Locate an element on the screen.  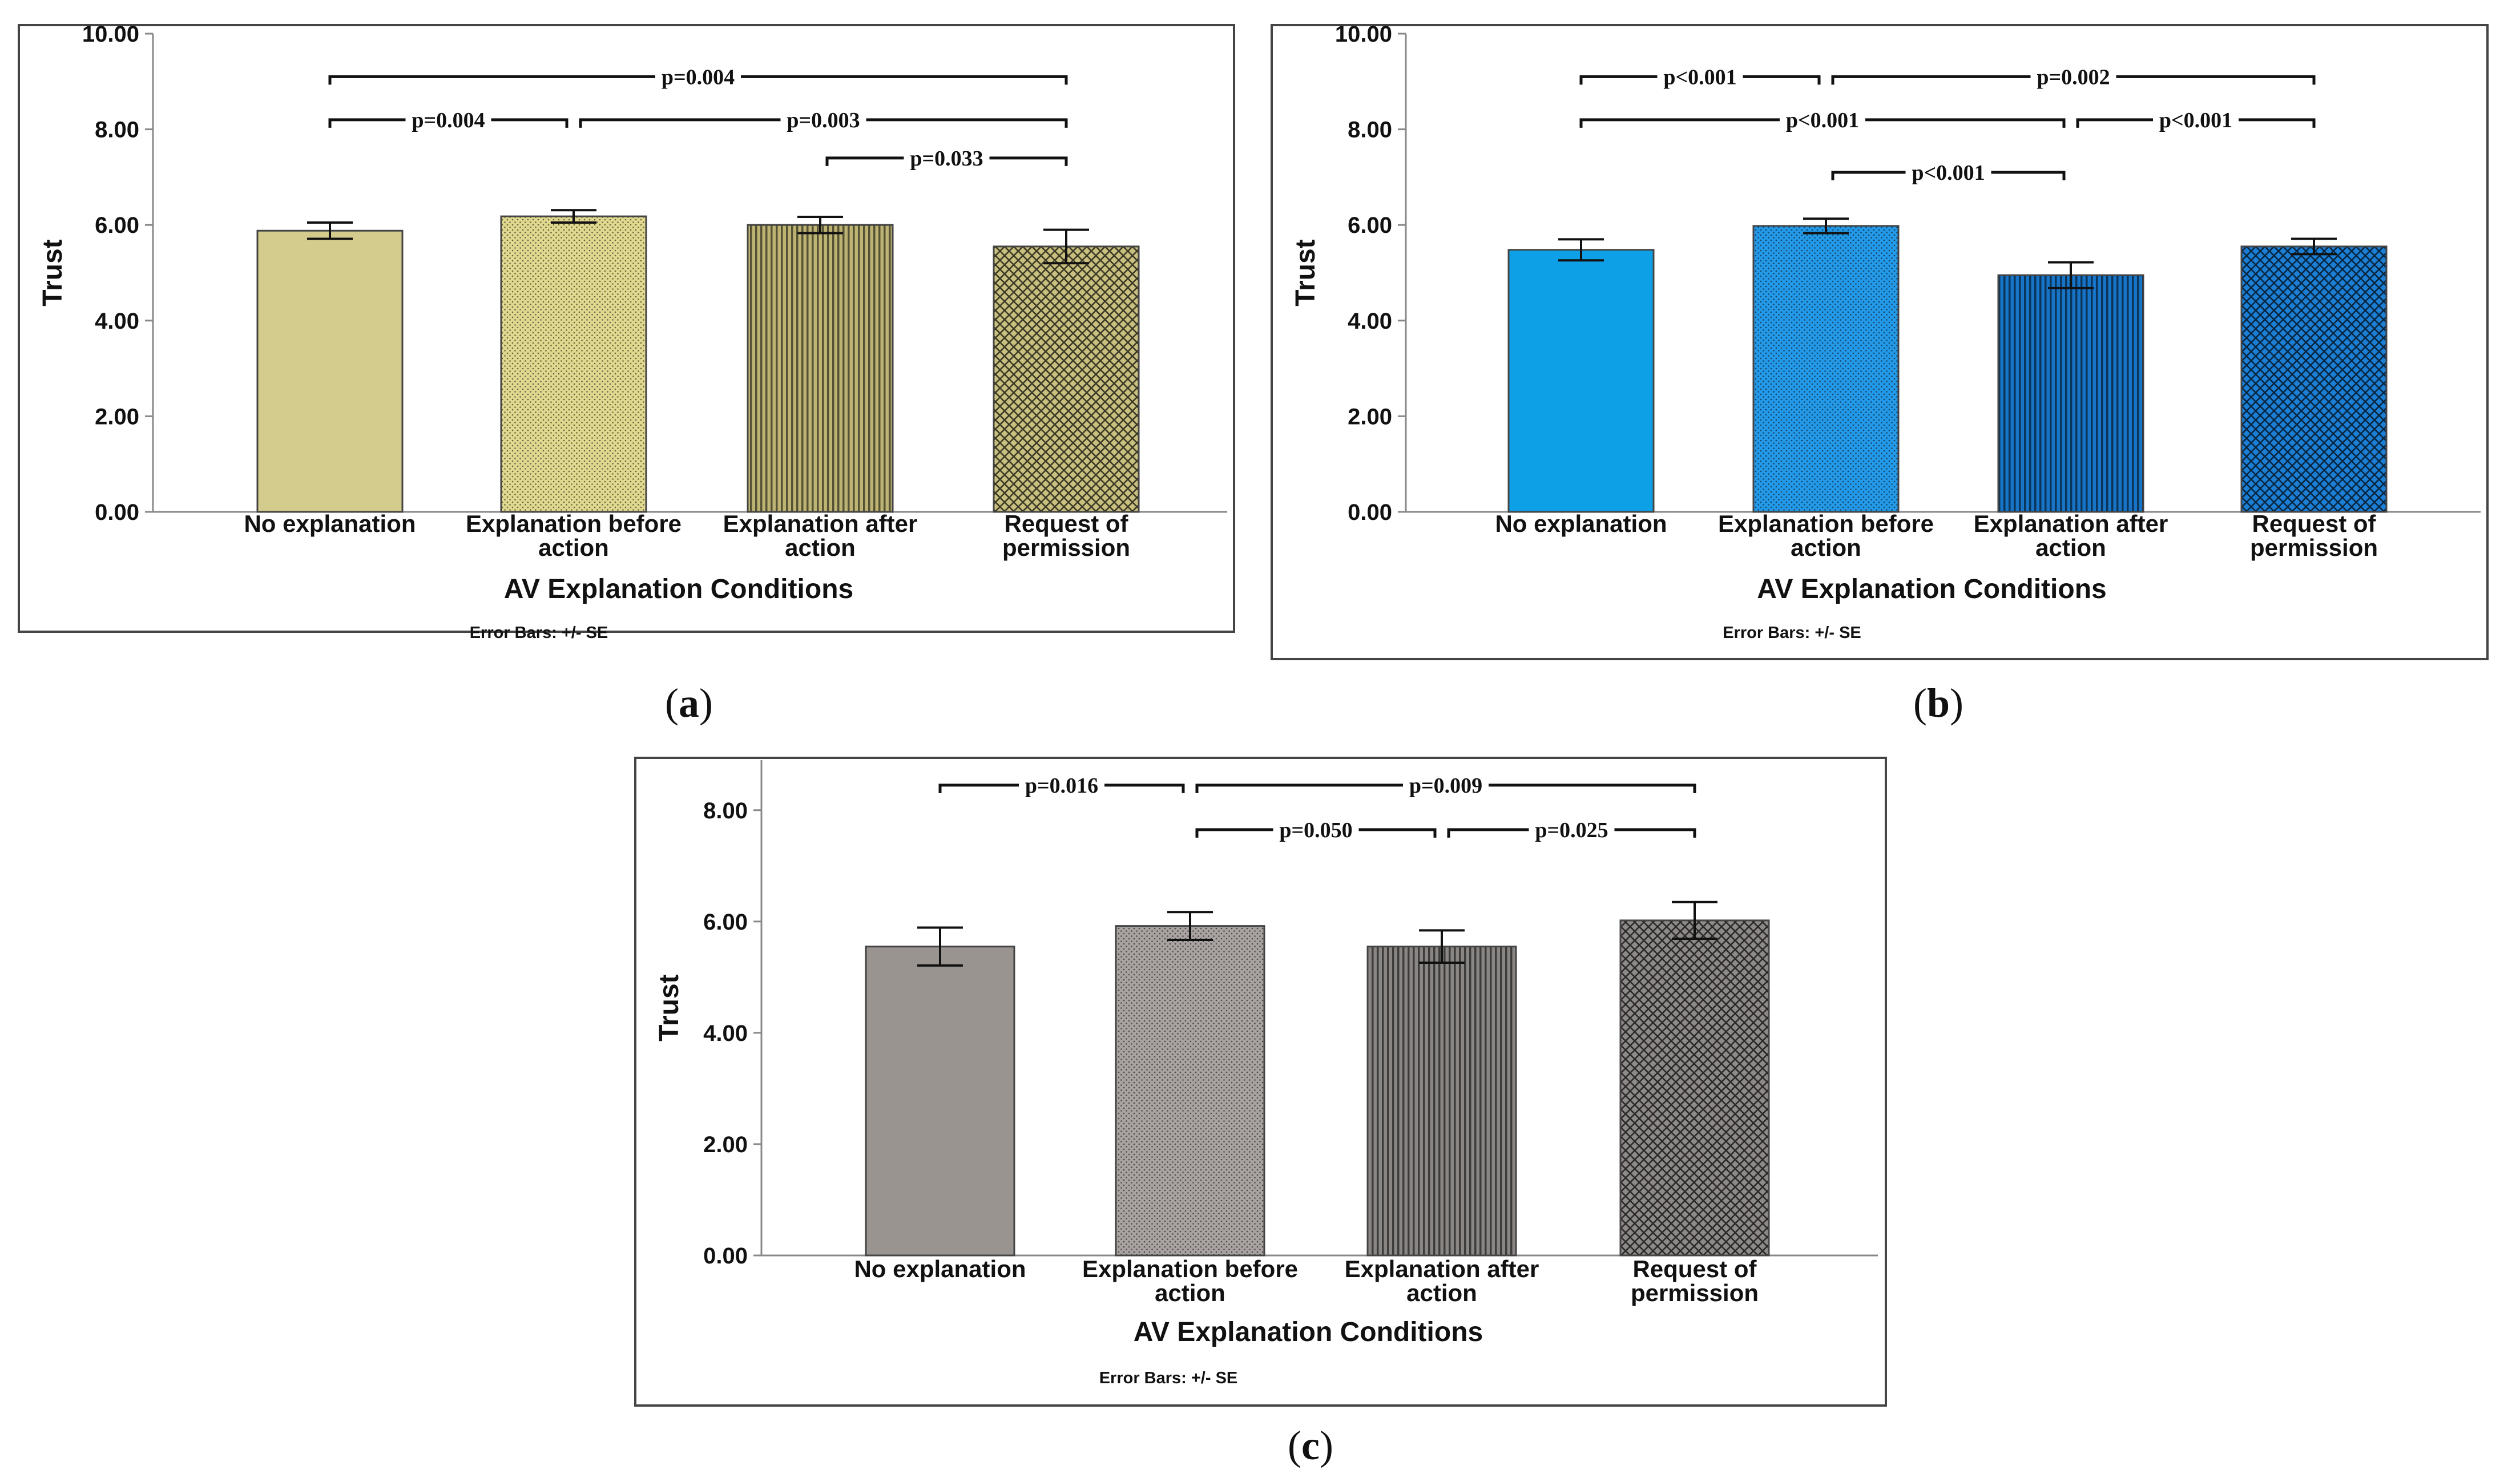
significance-label: p=0.050 is located at coordinates (1315, 830).